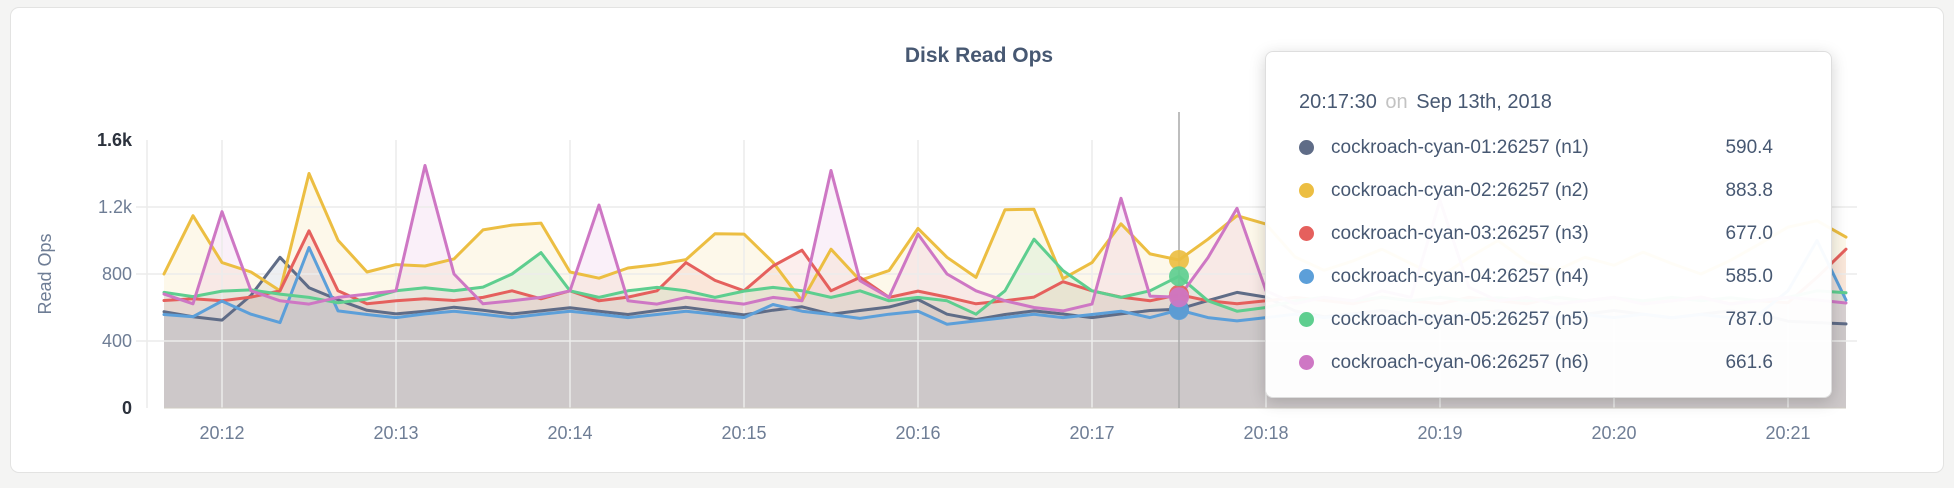 This screenshot has height=488, width=1954. Describe the element at coordinates (45, 273) in the screenshot. I see `y-axis-title: Read Ops` at that location.